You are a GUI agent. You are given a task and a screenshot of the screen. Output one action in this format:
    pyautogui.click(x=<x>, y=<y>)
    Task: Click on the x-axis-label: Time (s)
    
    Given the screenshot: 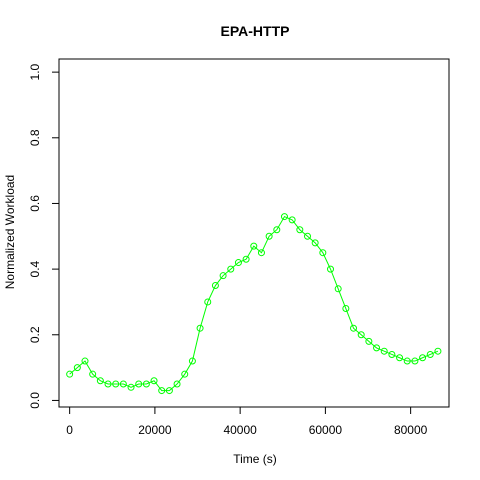 What is the action you would take?
    pyautogui.click(x=255, y=459)
    